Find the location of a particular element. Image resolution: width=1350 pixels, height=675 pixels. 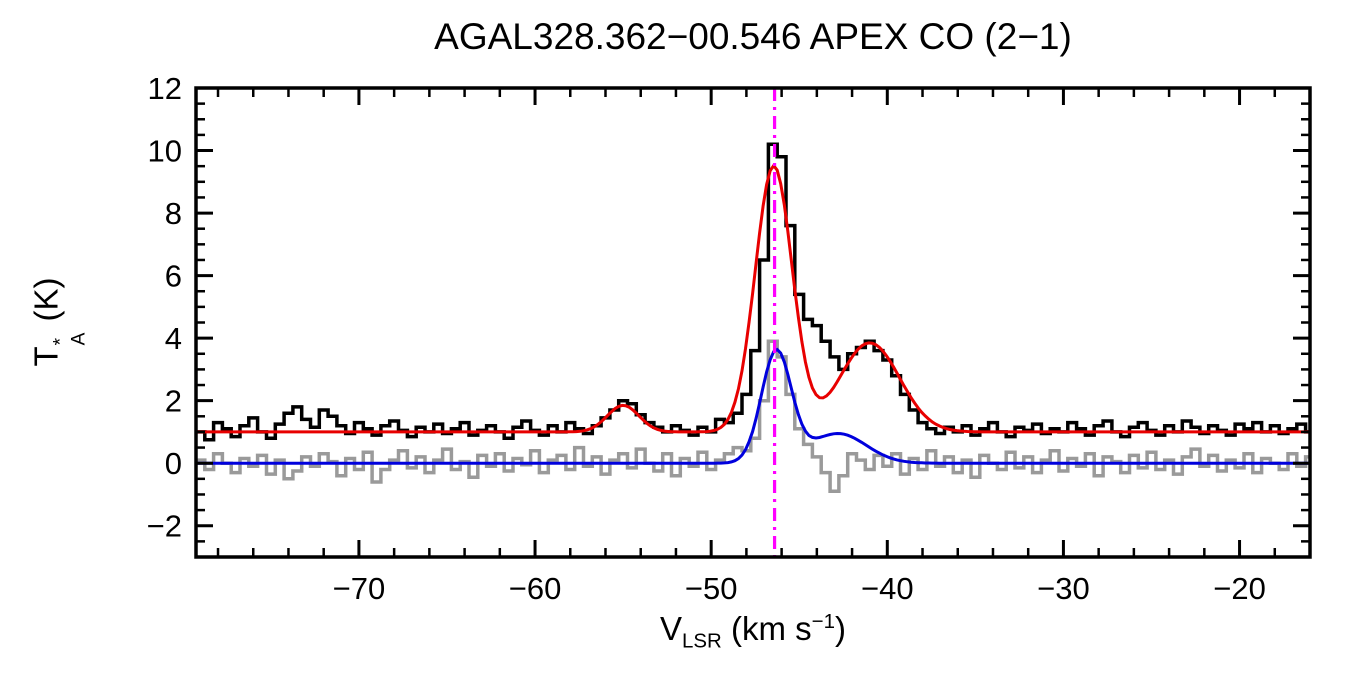

y-axis-label-supsub: * A is located at coordinates (70, 339).